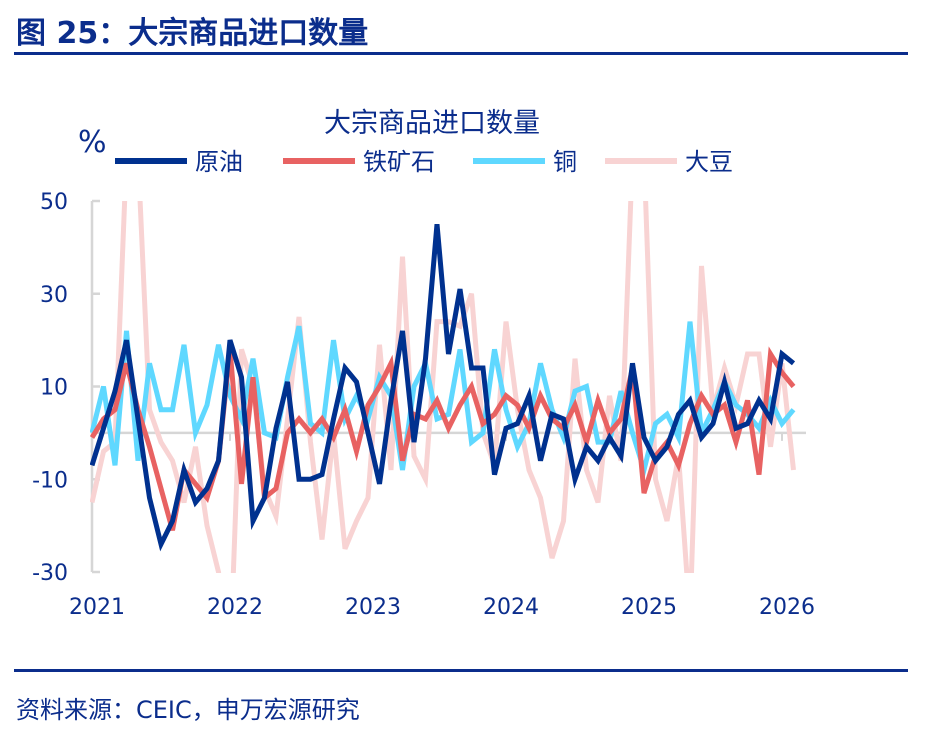  What do you see at coordinates (92, 142) in the screenshot?
I see `y-axis-unit: %` at bounding box center [92, 142].